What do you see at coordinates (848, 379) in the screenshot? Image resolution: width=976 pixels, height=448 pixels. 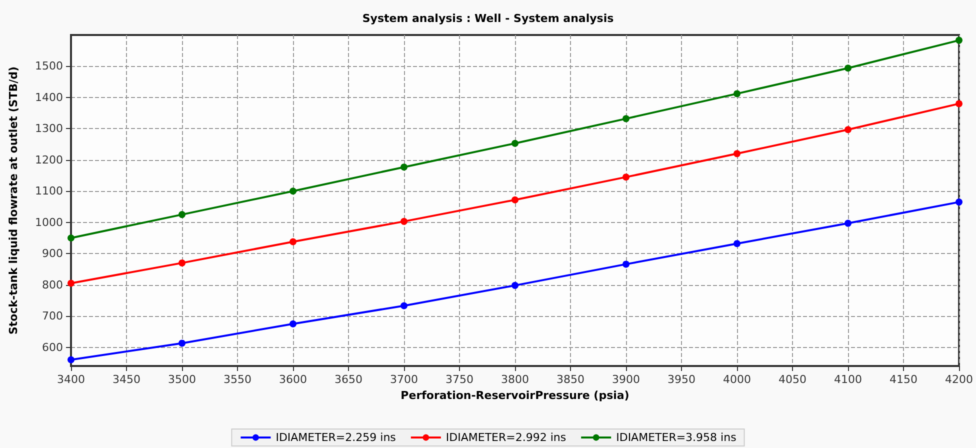 I see `x-tick-label: 4100` at bounding box center [848, 379].